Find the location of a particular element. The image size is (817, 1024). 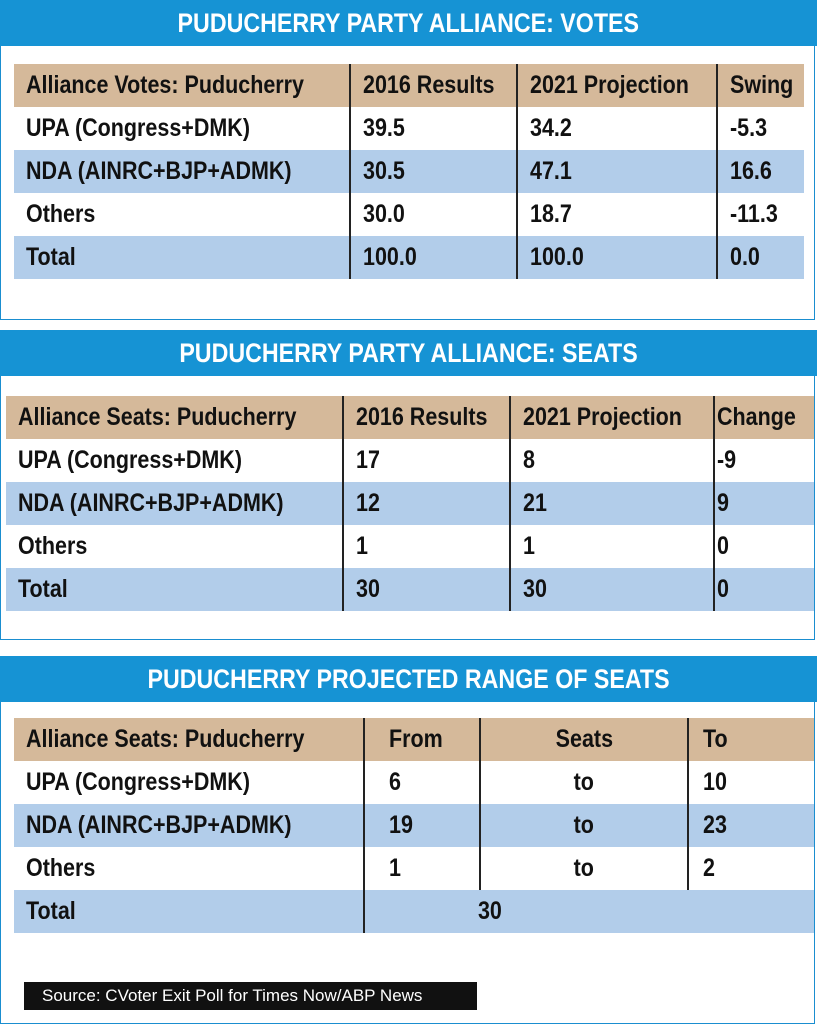

table-row: UPA (Congress+DMK) 39.5 34.2 -5.3 is located at coordinates (409, 128).